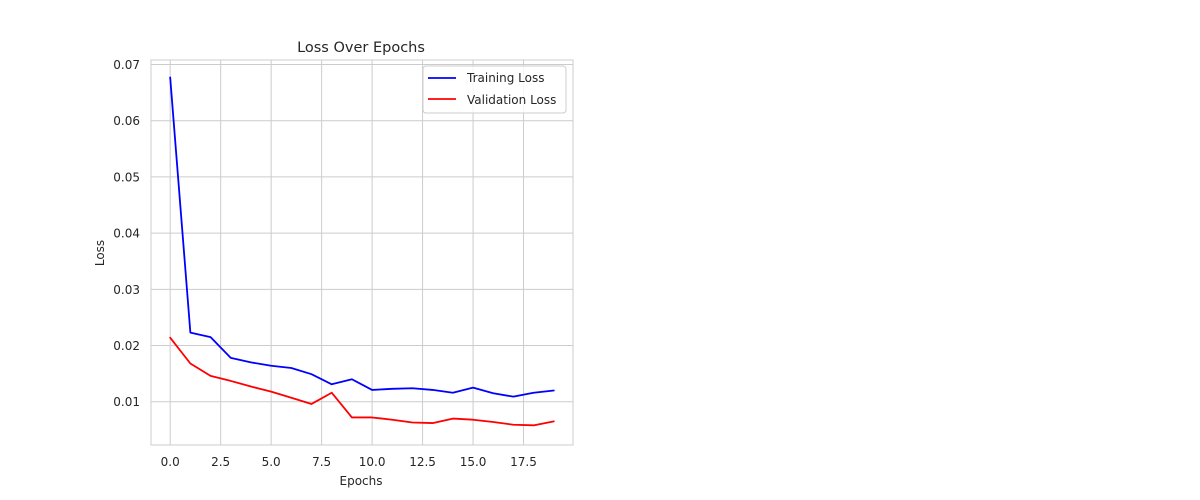 This screenshot has width=1200, height=500. I want to click on x-tick-label: 10.0, so click(372, 462).